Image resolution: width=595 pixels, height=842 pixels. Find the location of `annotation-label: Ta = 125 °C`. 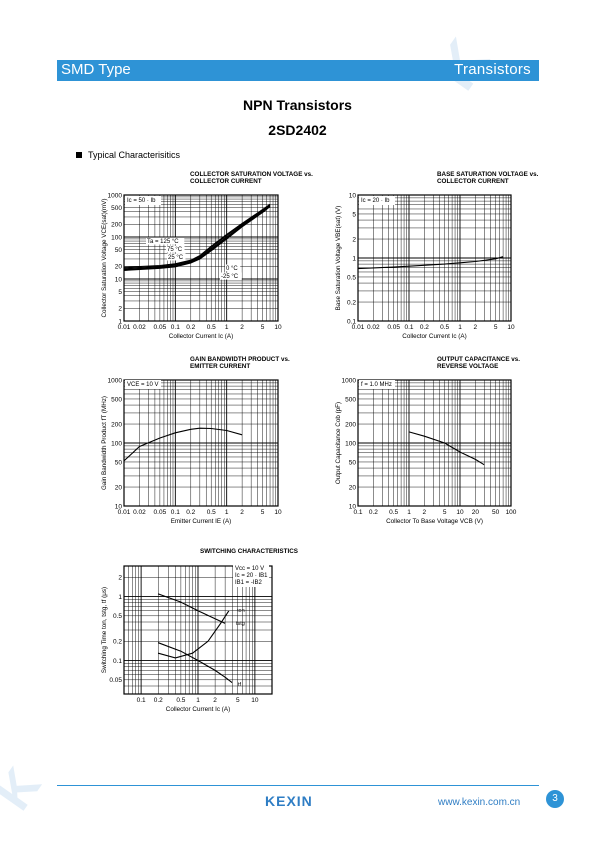

annotation-label: Ta = 125 °C is located at coordinates (163, 242).